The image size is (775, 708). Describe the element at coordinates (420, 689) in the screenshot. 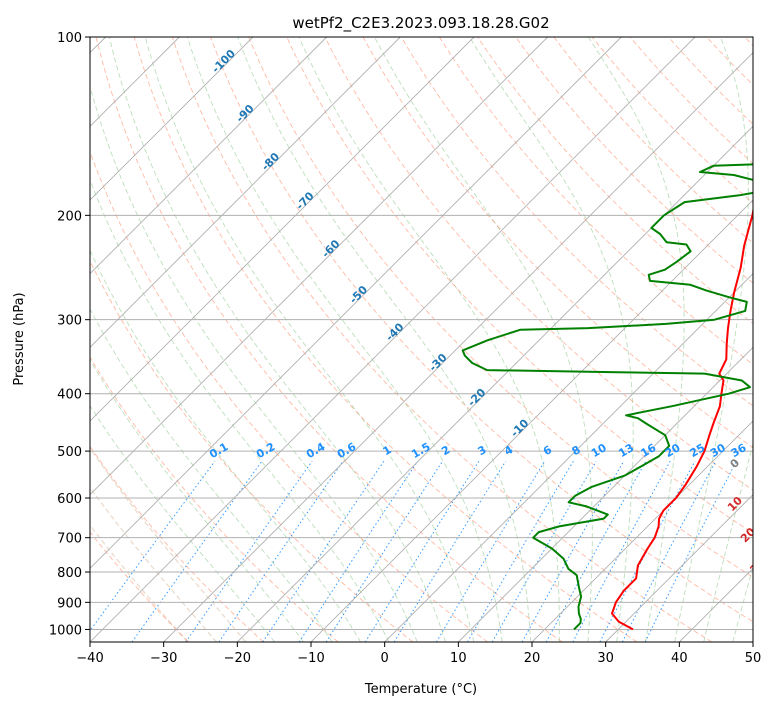

I see `x-axis-label: Temperature (°C)` at that location.